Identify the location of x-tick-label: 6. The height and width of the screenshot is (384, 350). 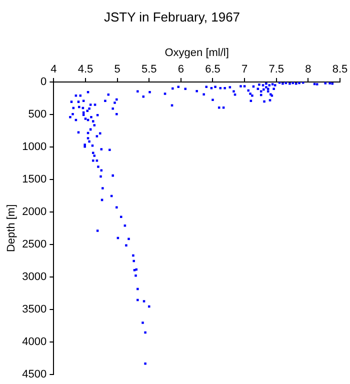
(181, 69).